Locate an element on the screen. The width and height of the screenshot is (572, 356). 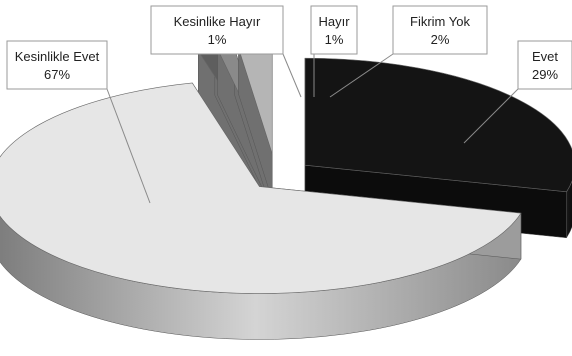
callout-evet: Evet 29% is located at coordinates (517, 92).